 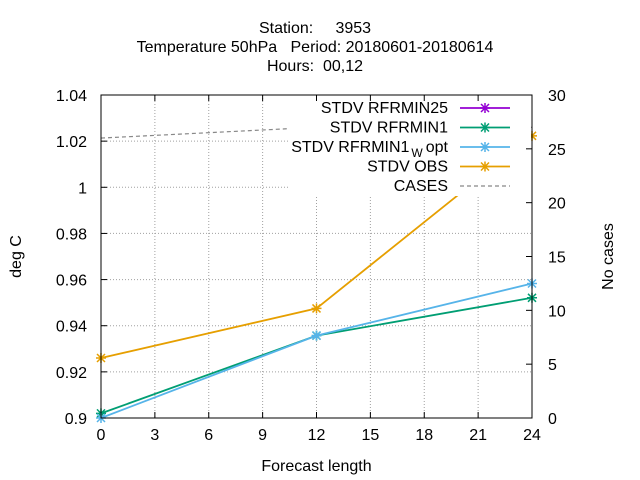 What do you see at coordinates (424, 435) in the screenshot?
I see `x-tick-label: 18` at bounding box center [424, 435].